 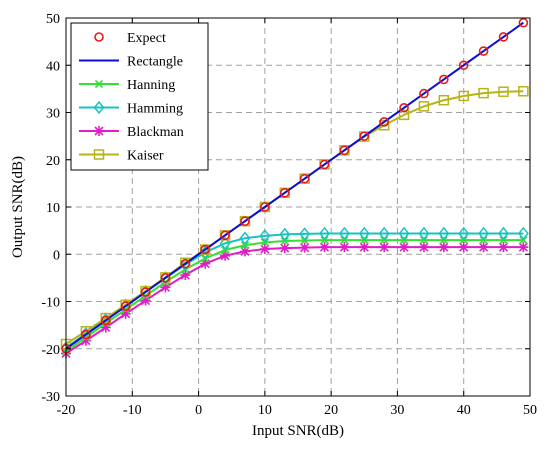 What do you see at coordinates (397, 410) in the screenshot?
I see `x-tick-label: 30` at bounding box center [397, 410].